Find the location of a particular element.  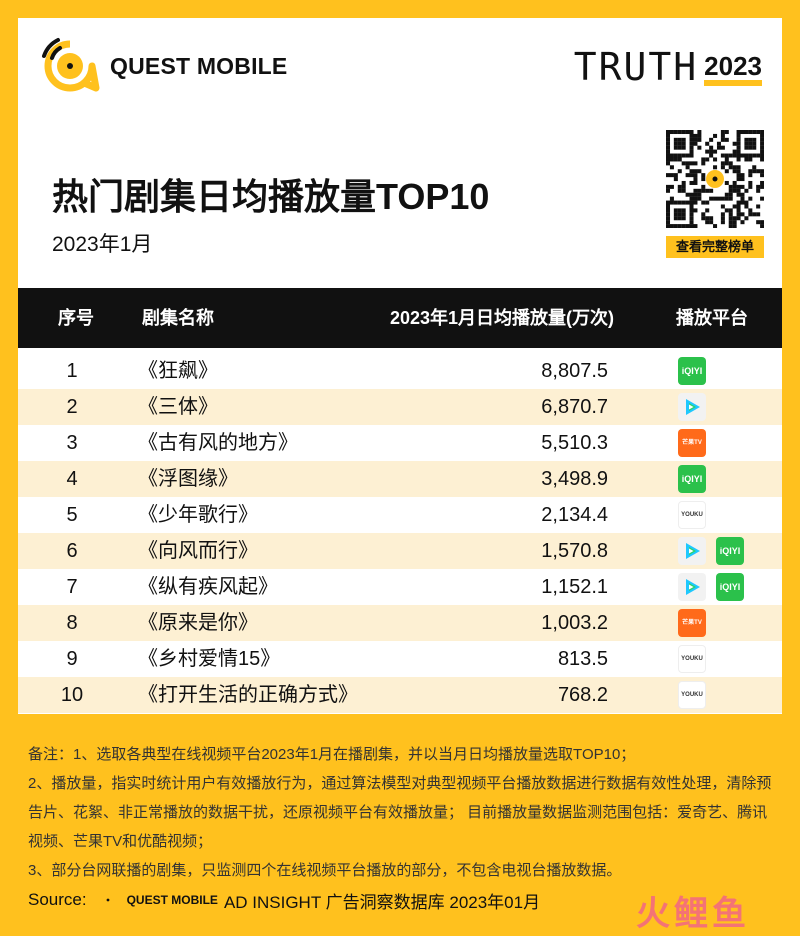

table-row: 3 《古有风的地方》 5,510.3 芒果TV is located at coordinates (400, 443).